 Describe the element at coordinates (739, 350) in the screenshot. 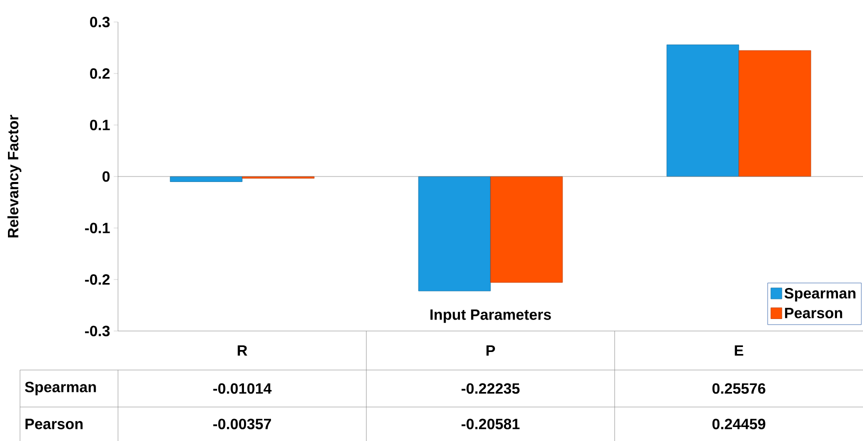

I see `x-tick-label: E` at that location.